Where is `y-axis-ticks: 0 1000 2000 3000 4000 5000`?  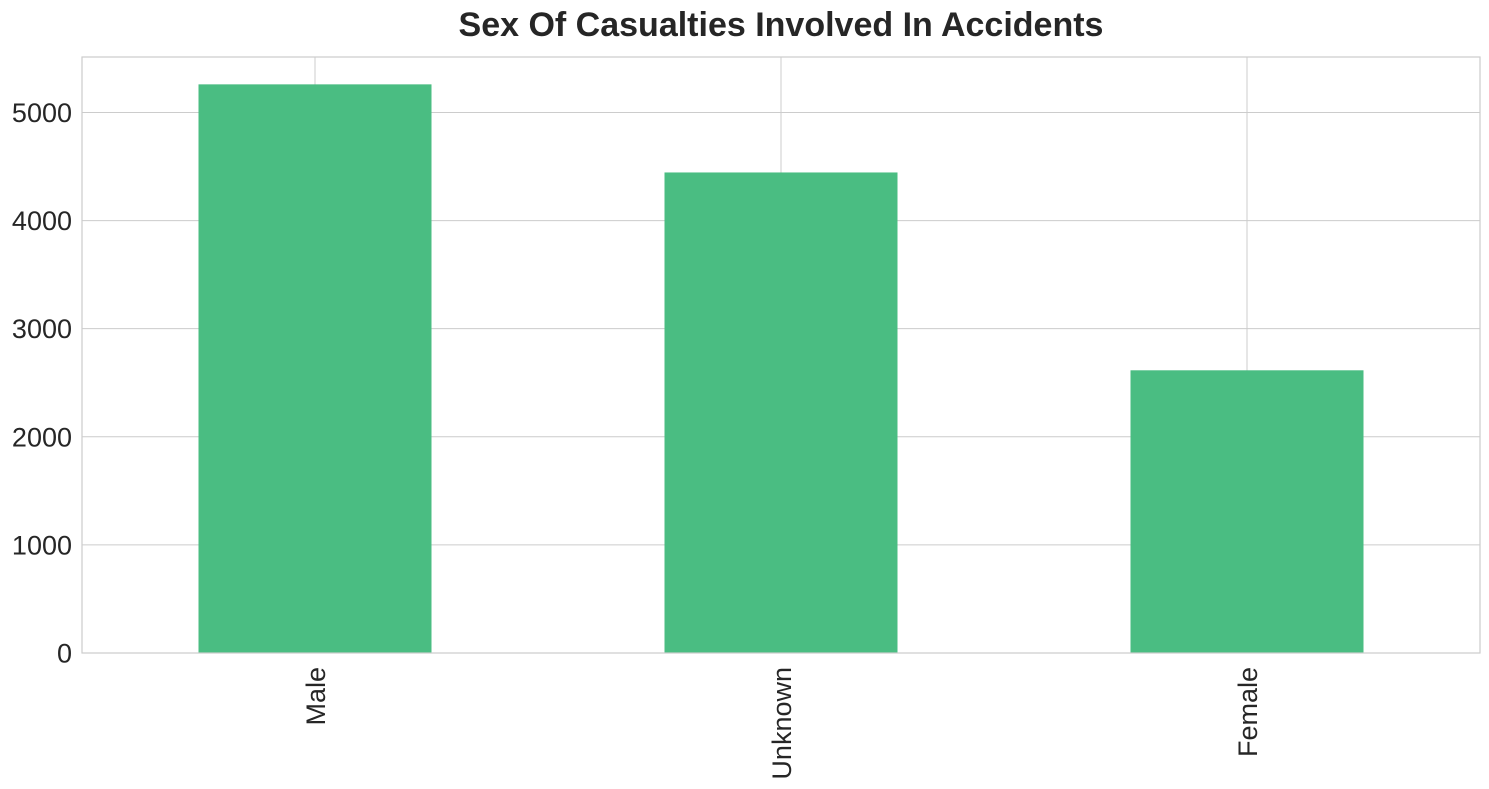 y-axis-ticks: 0 1000 2000 3000 4000 5000 is located at coordinates (42, 383).